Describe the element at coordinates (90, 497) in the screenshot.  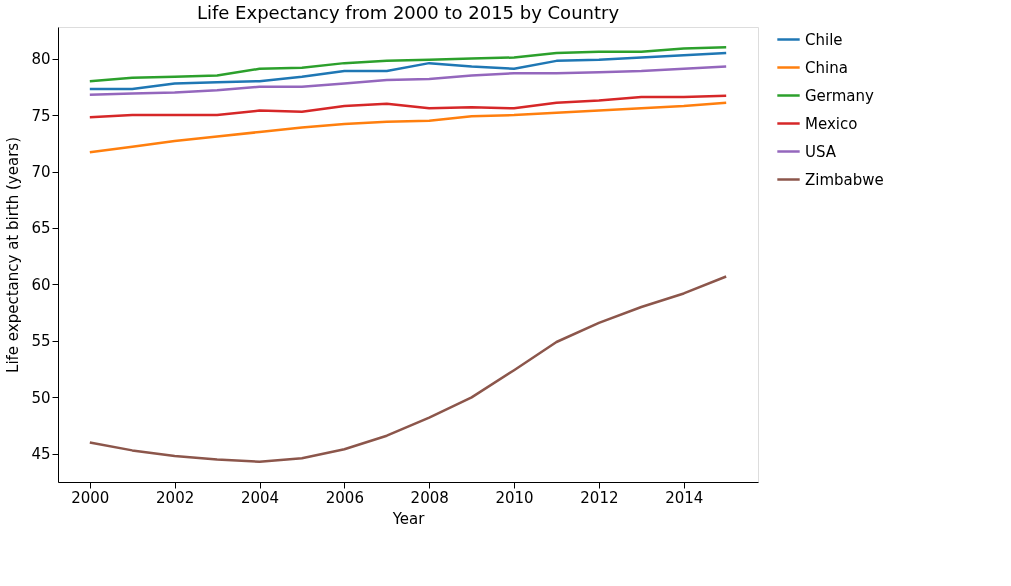
I see `x-tick-label: 2000` at that location.